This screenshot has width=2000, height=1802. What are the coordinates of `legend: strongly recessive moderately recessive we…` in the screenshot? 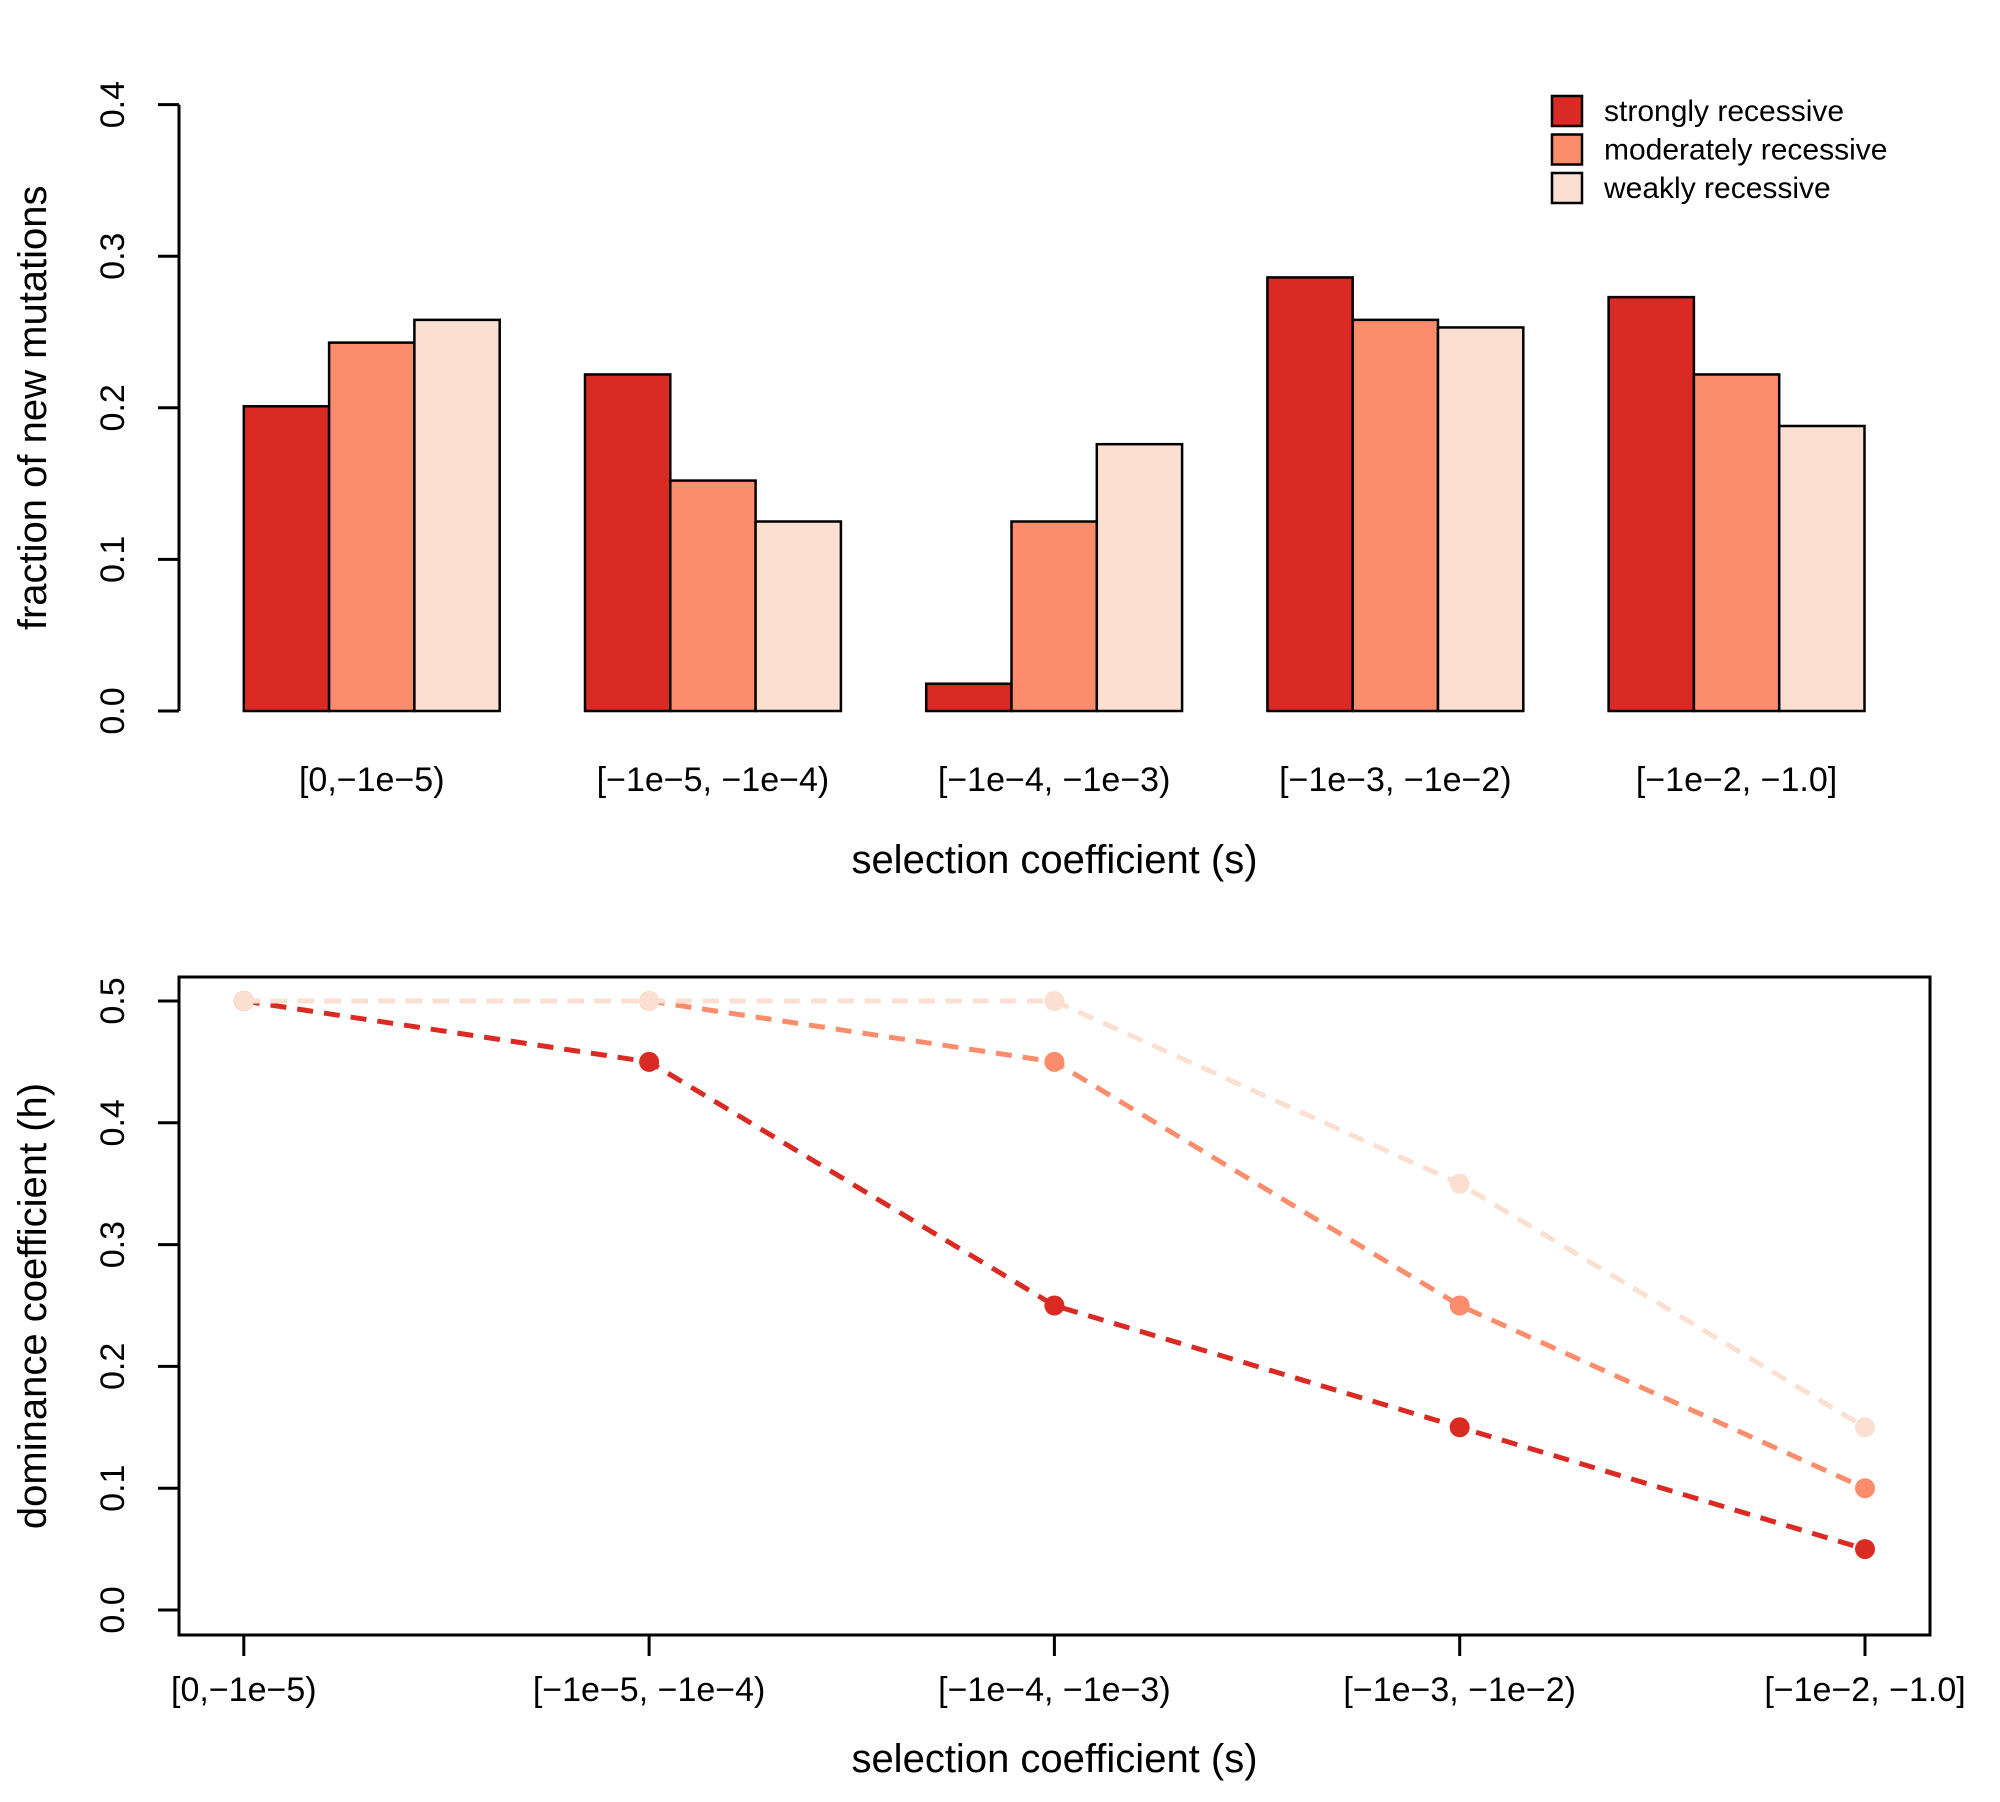 It's located at (1718, 149).